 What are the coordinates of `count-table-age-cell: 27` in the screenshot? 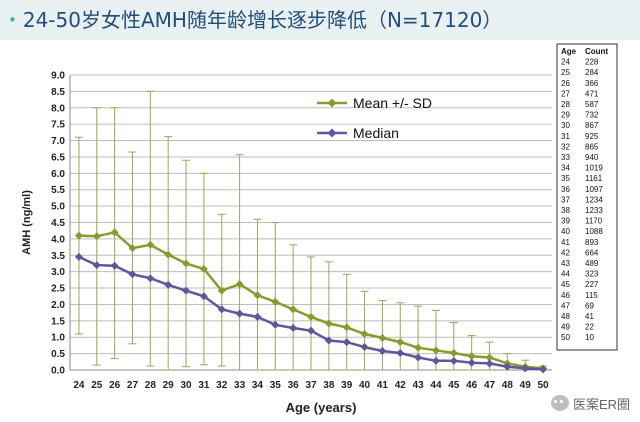 It's located at (565, 93).